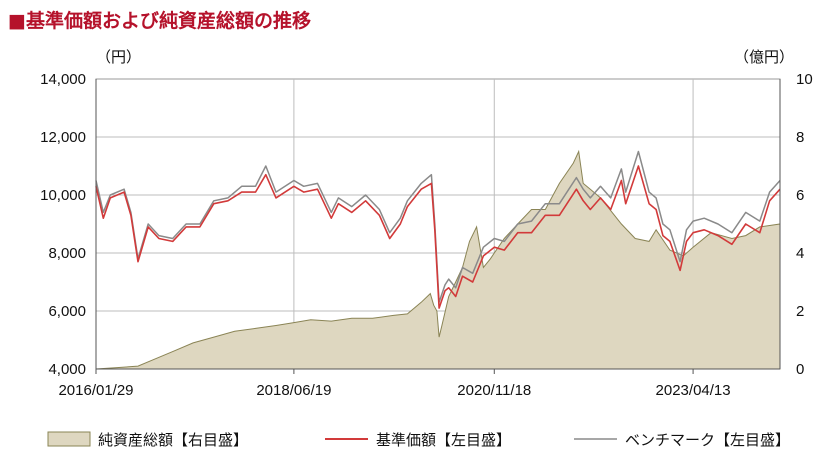  What do you see at coordinates (800, 195) in the screenshot?
I see `y-right-tick-label: 6` at bounding box center [800, 195].